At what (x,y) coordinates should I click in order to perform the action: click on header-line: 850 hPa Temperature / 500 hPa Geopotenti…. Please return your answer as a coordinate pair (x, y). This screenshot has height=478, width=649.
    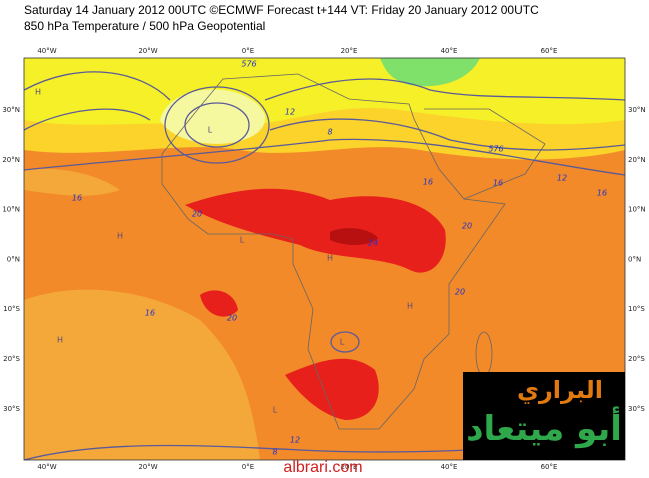
    Looking at the image, I should click on (144, 26).